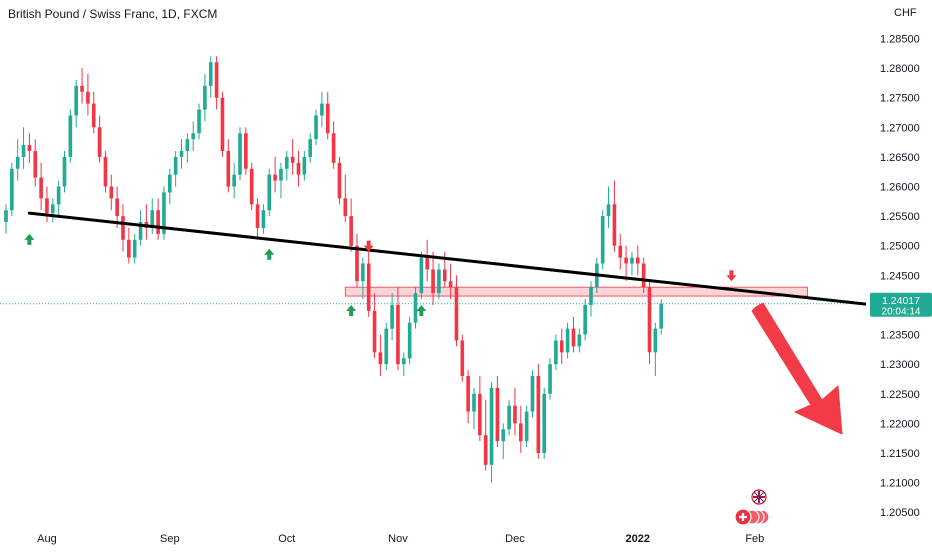  I want to click on resistance-zone, so click(576, 291).